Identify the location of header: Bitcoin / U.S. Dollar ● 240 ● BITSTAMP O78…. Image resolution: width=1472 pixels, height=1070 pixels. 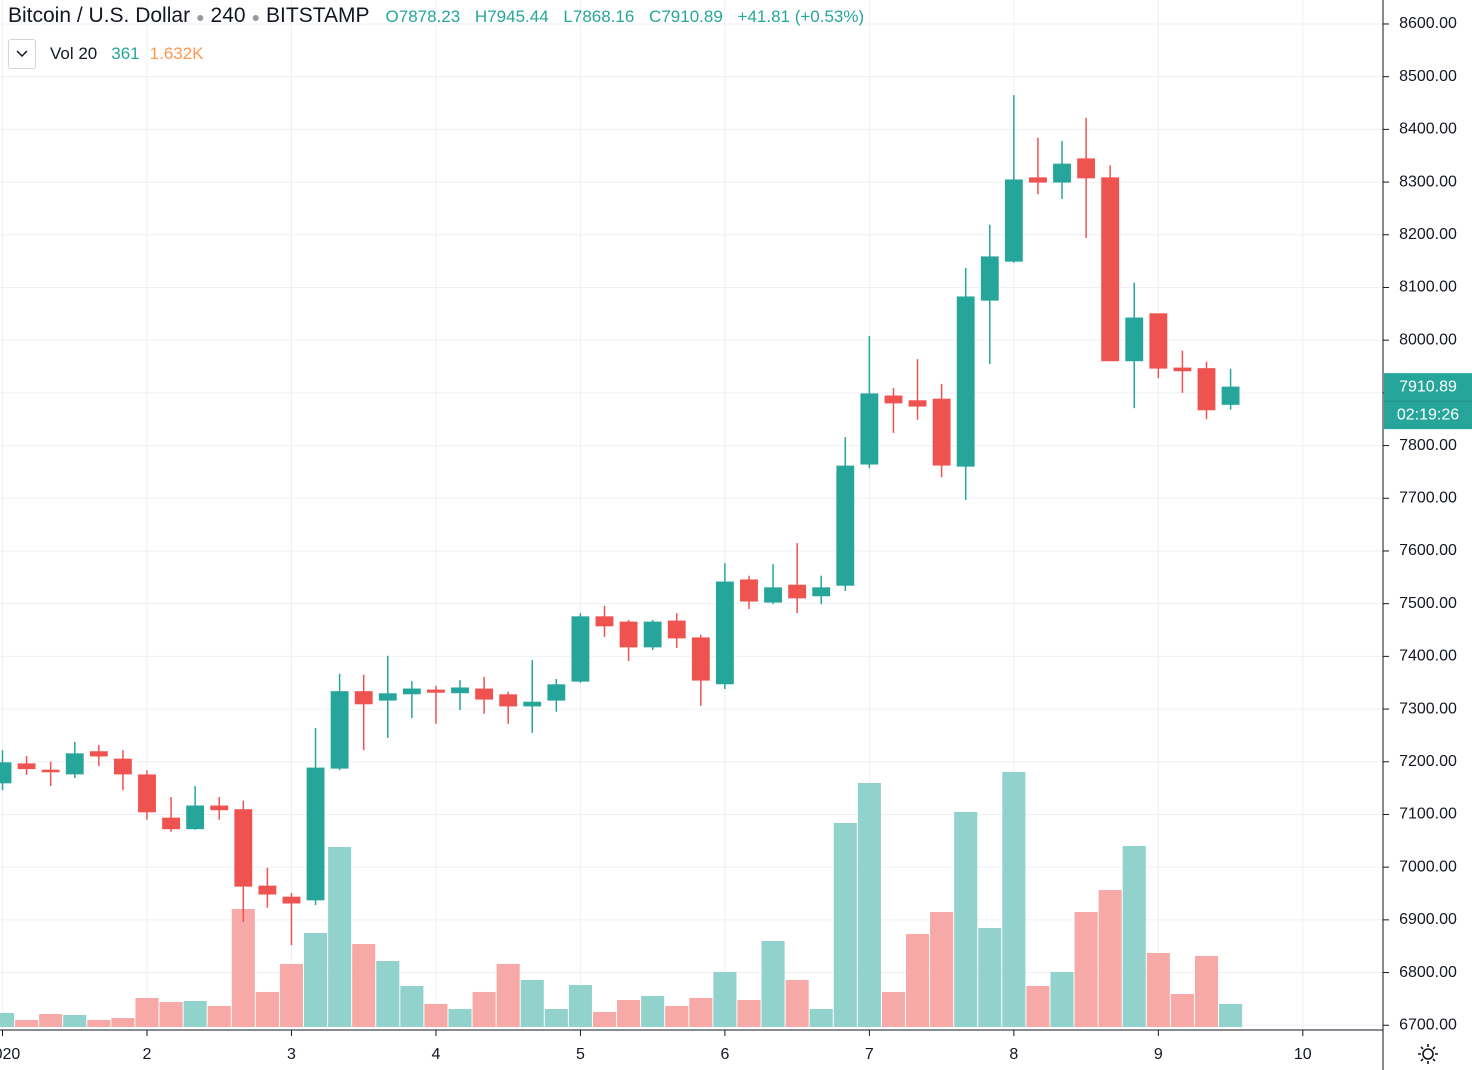
(441, 16).